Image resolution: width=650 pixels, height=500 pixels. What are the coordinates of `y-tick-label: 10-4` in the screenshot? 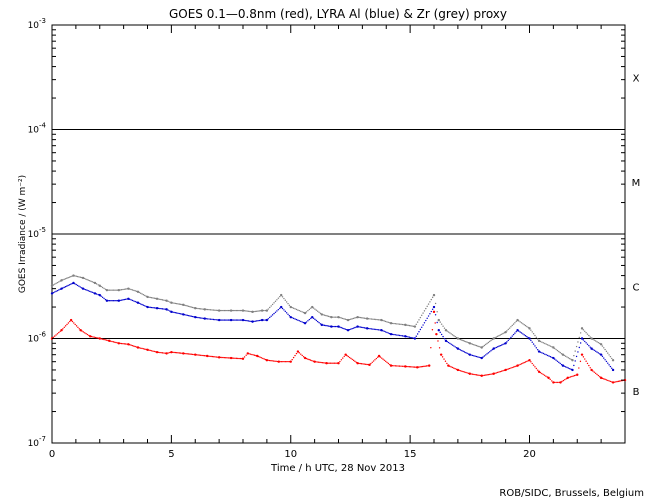 It's located at (37, 129).